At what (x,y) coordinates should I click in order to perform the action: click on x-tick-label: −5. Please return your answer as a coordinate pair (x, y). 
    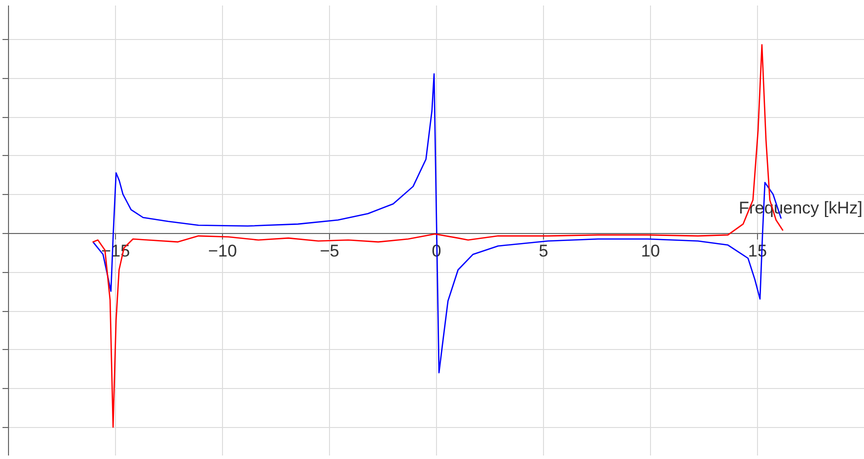
    Looking at the image, I should click on (330, 251).